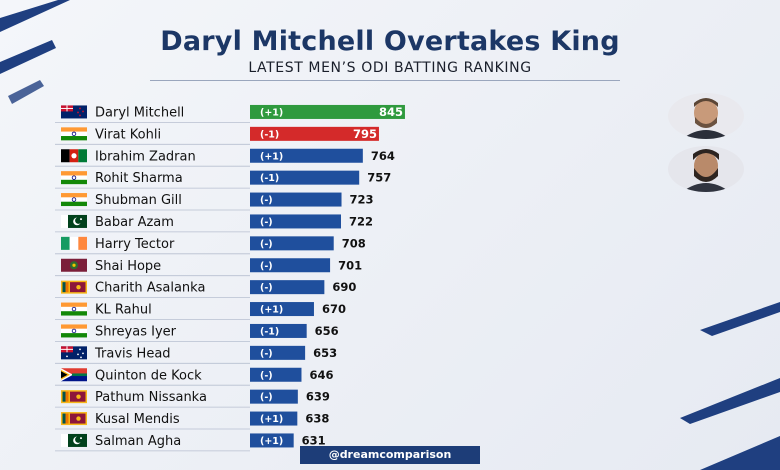  Describe the element at coordinates (706, 169) in the screenshot. I see `virat-kohli-photo` at that location.